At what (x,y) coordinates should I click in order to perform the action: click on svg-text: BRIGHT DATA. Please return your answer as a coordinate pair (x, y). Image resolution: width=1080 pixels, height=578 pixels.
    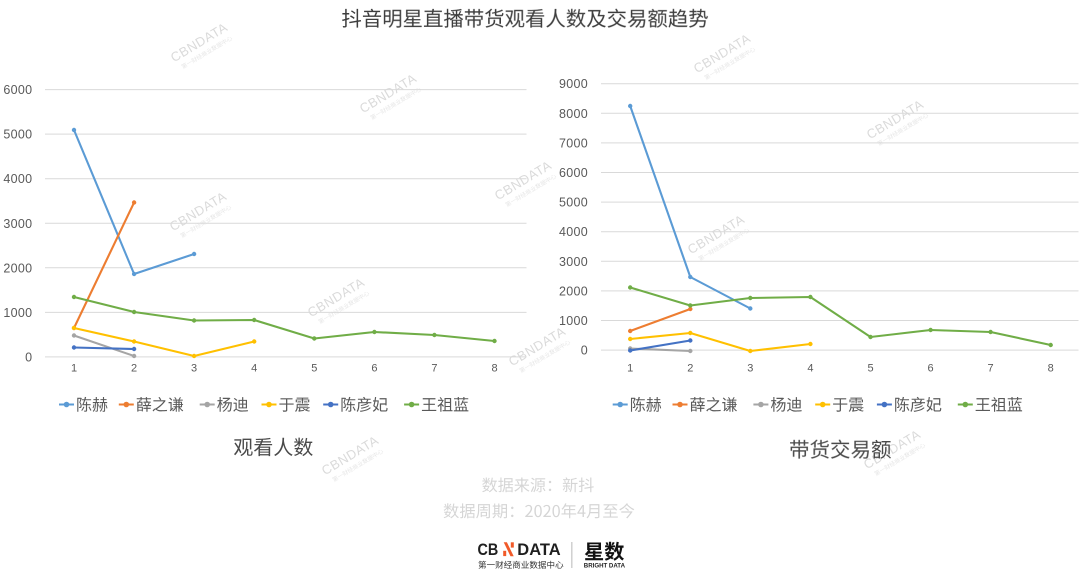
    Looking at the image, I should click on (605, 565).